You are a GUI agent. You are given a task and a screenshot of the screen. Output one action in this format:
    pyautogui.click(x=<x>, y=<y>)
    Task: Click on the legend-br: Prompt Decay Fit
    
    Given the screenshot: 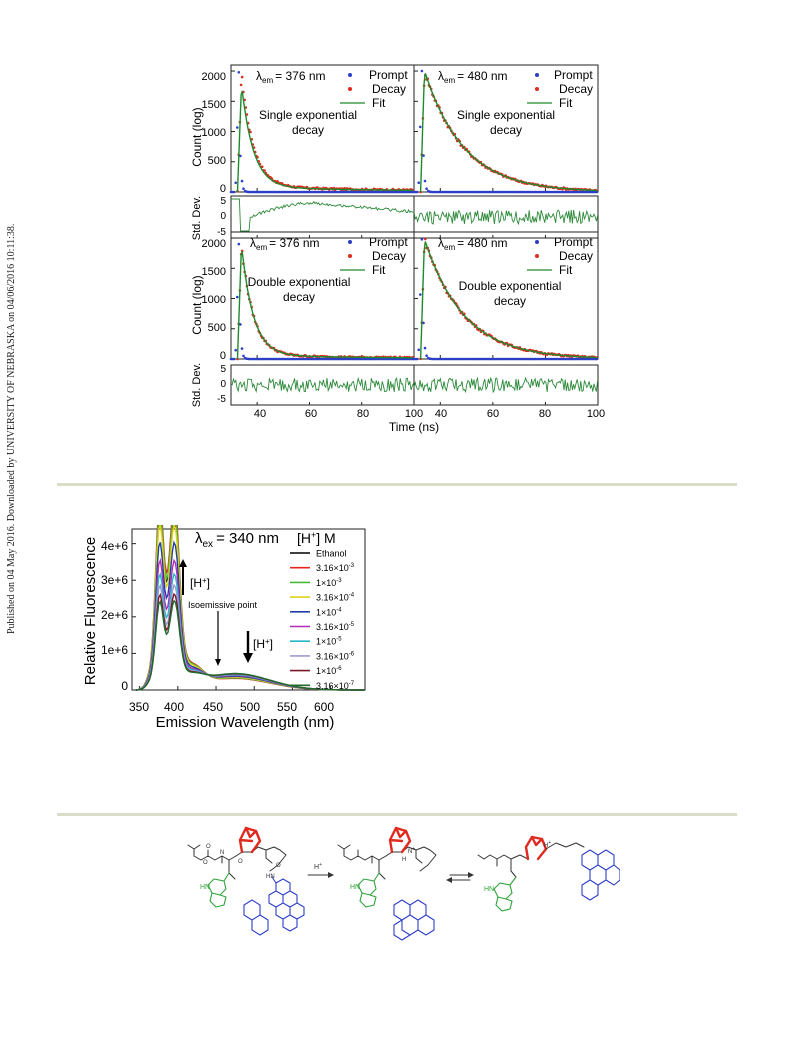 What is the action you would take?
    pyautogui.click(x=560, y=256)
    